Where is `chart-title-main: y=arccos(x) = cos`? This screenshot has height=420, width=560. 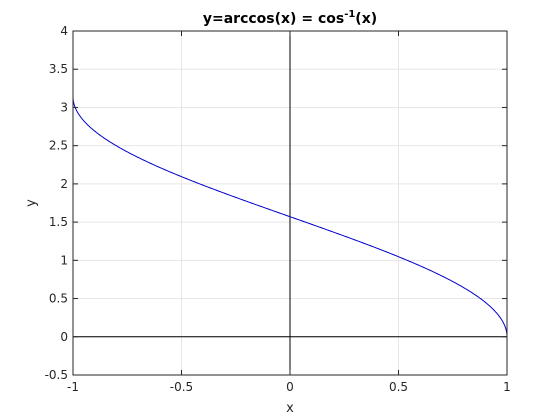
chart-title-main: y=arccos(x) = cos is located at coordinates (273, 19).